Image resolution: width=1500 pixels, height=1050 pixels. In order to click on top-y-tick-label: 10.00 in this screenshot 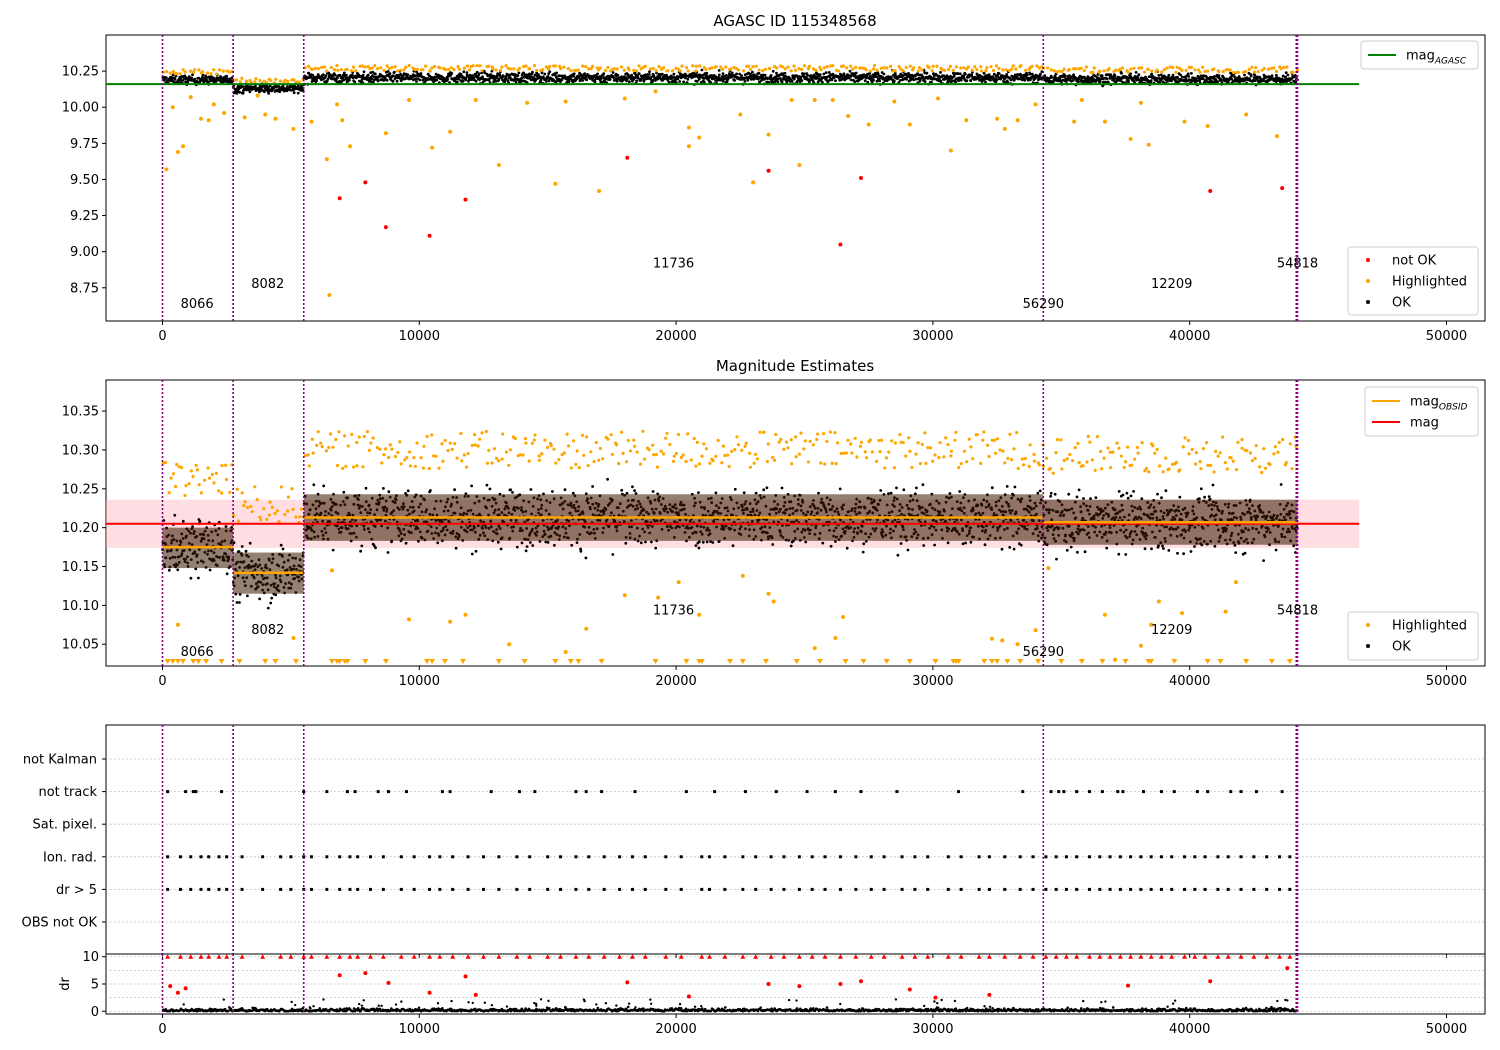, I will do `click(80, 108)`.